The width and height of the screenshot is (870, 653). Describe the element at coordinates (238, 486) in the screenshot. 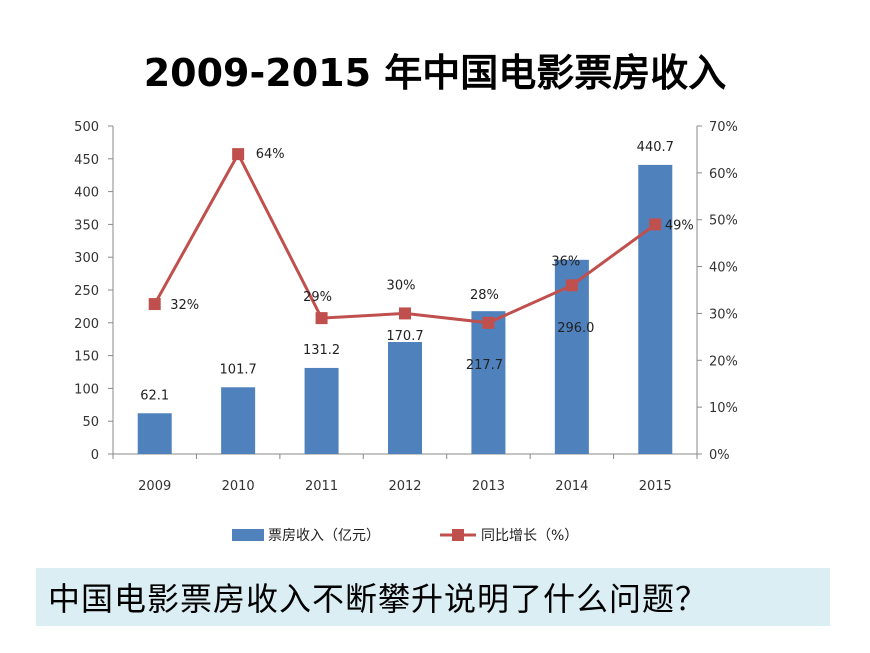

I see `x-tick-label: 2010` at that location.